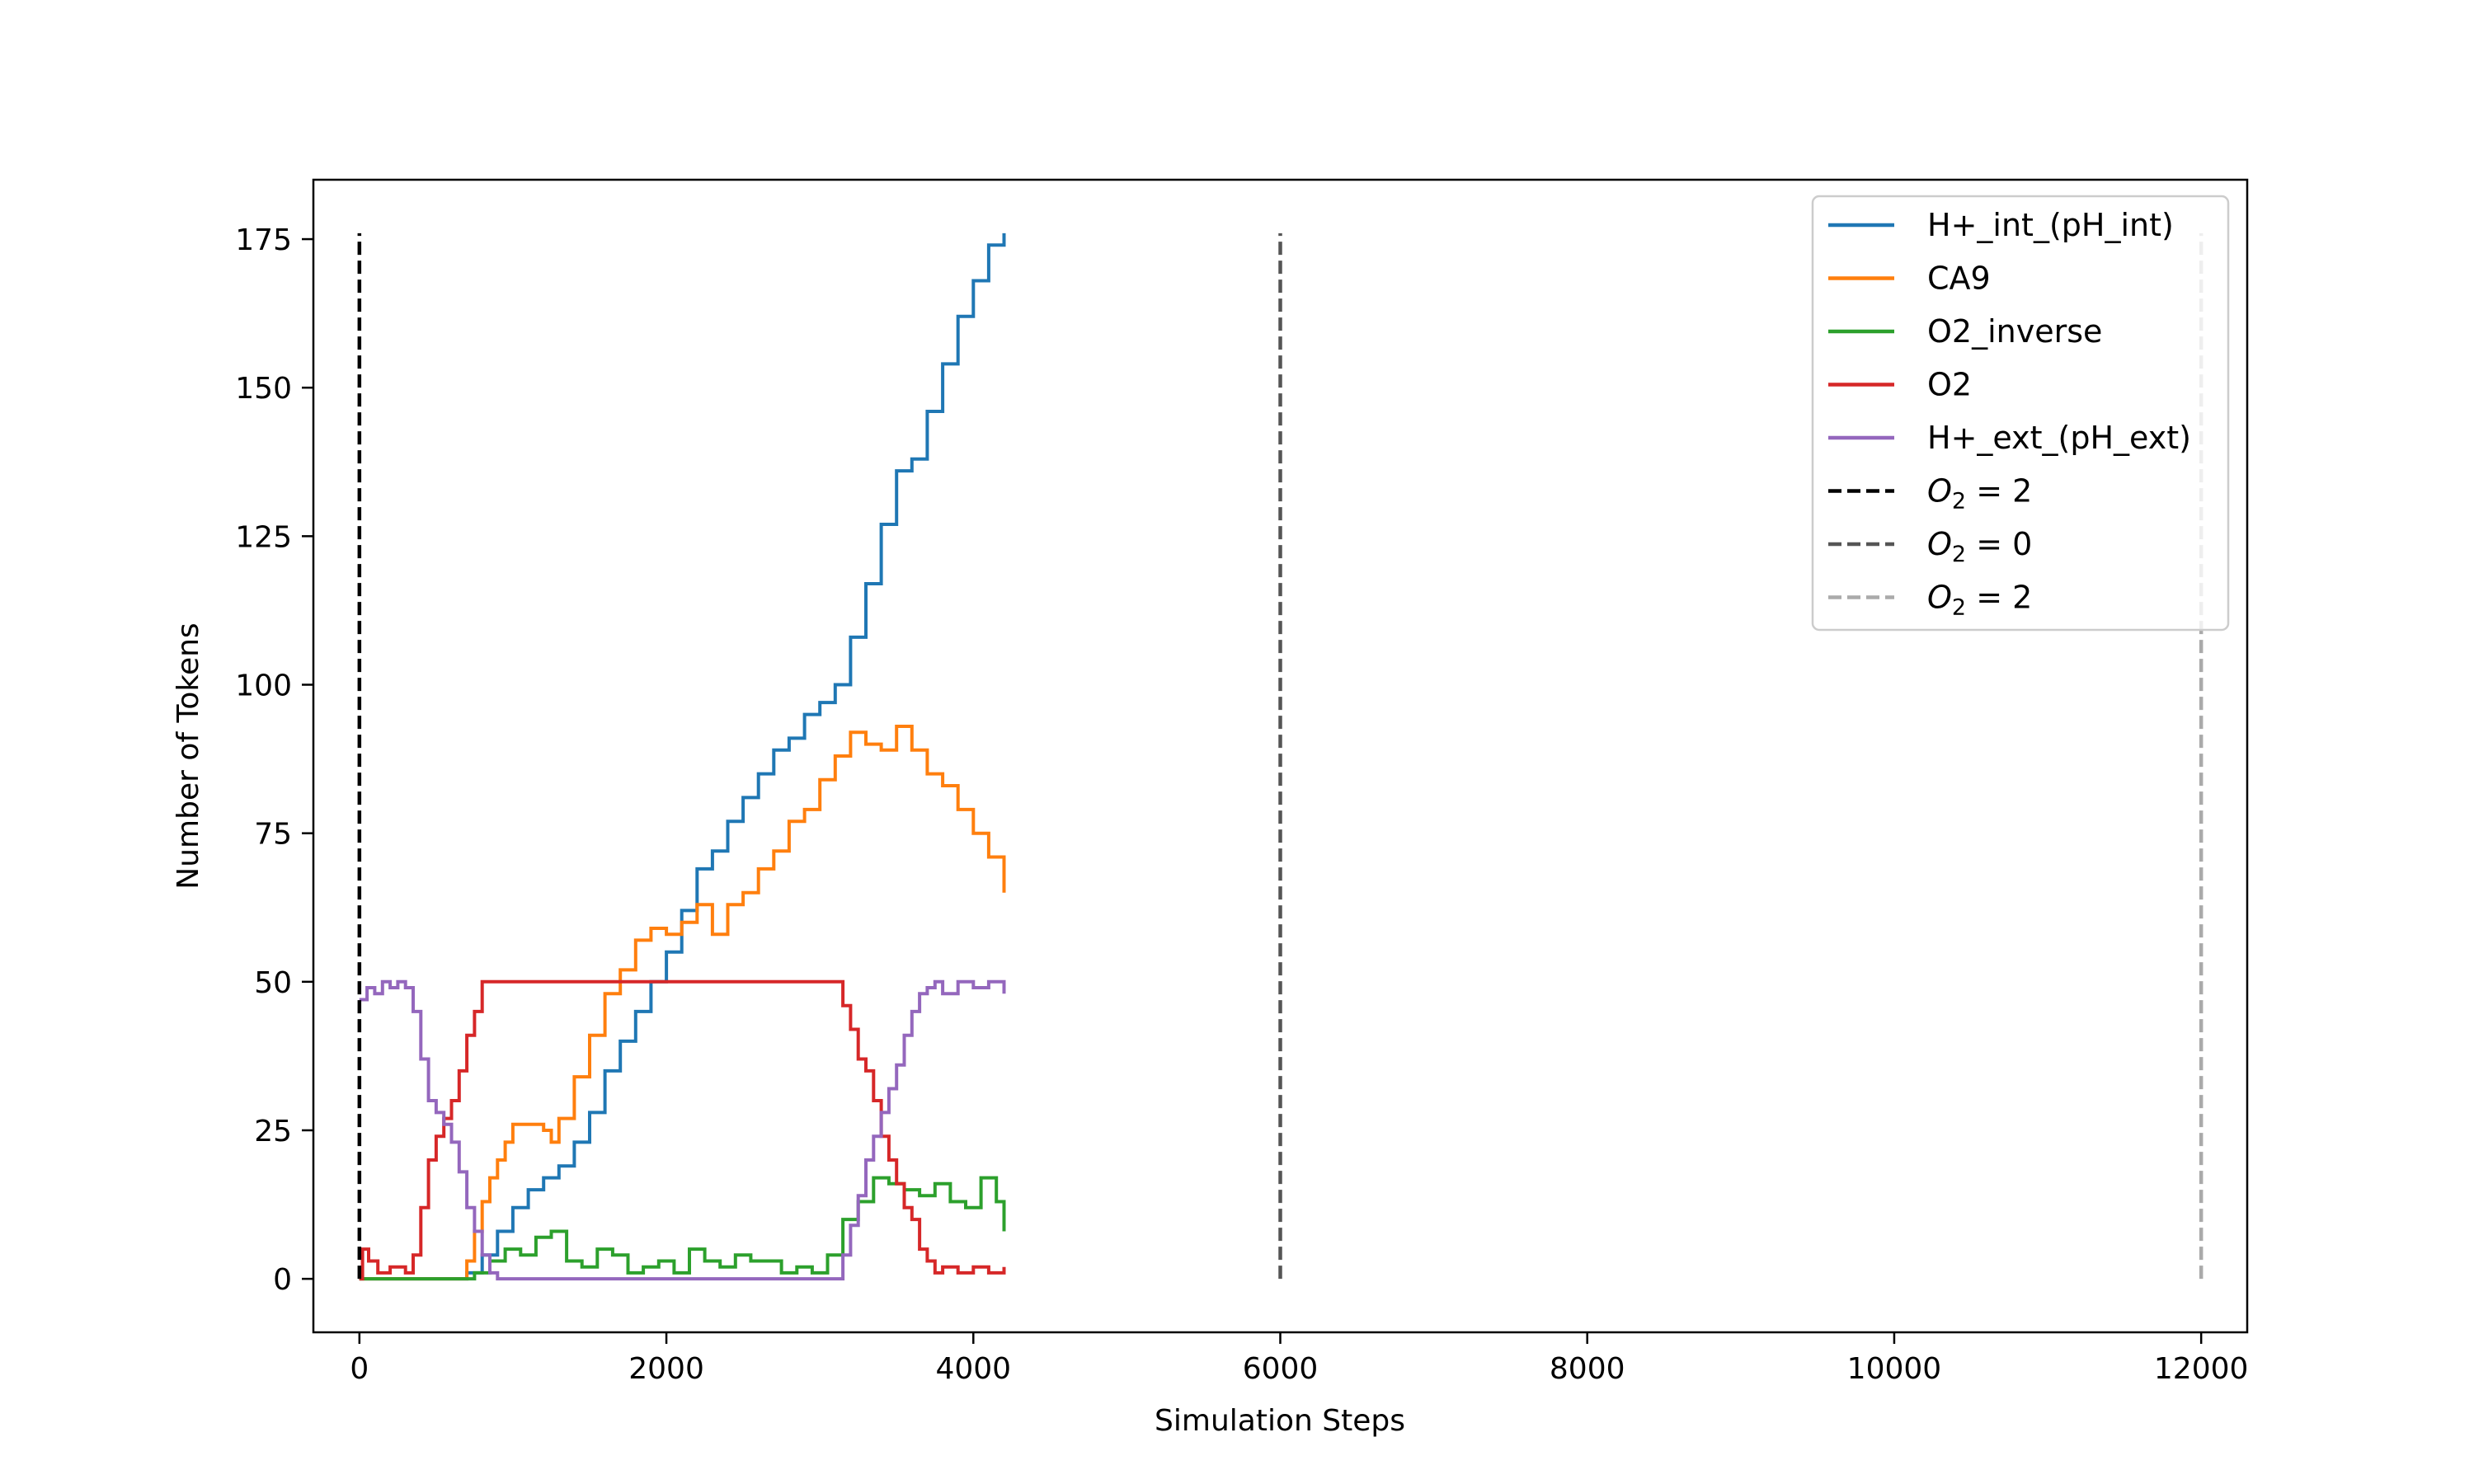 The height and width of the screenshot is (1484, 2474). Describe the element at coordinates (188, 755) in the screenshot. I see `y-axis-label: Number of Tokens` at that location.